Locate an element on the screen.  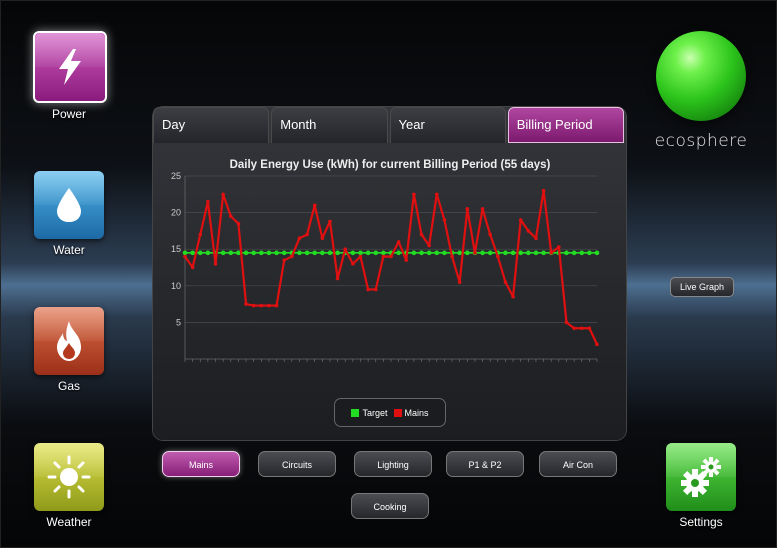
weather-tile is located at coordinates (69, 477).